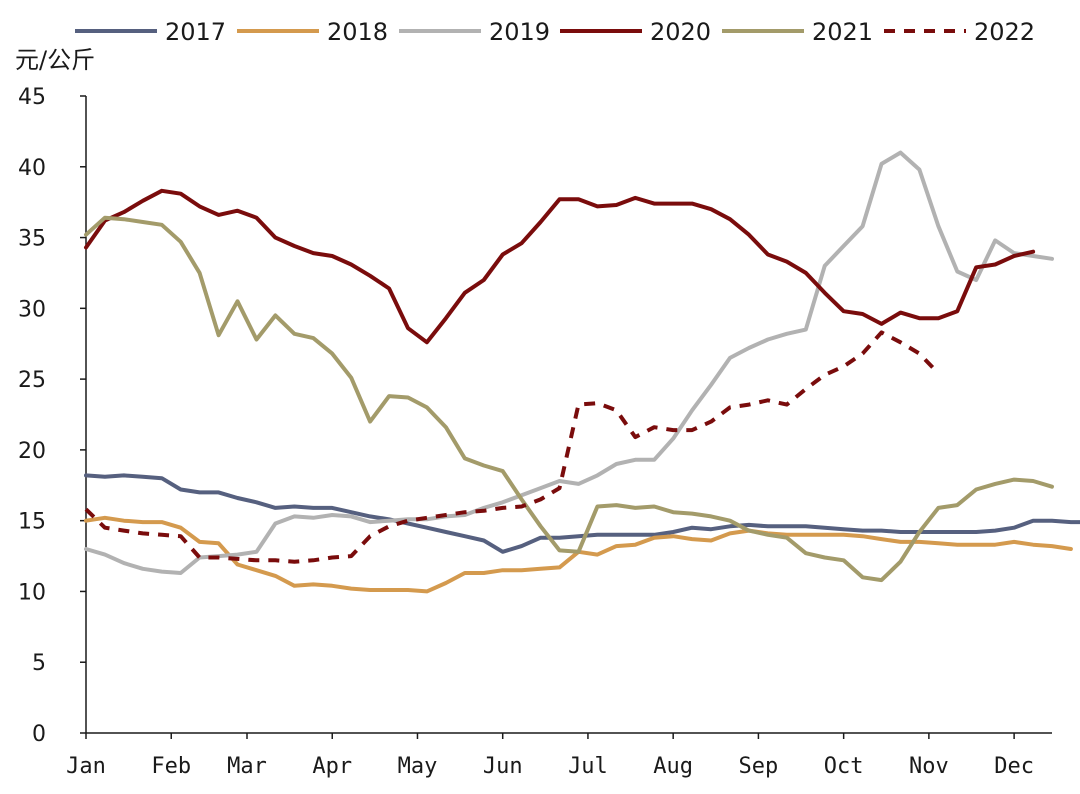 This screenshot has height=794, width=1080. I want to click on legend-label: 2019, so click(519, 32).